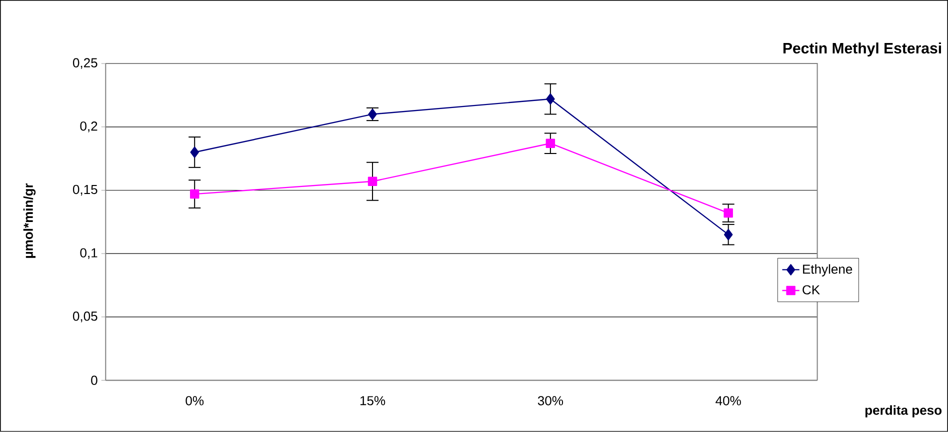 The width and height of the screenshot is (948, 432). Describe the element at coordinates (85, 64) in the screenshot. I see `y-tick-label: 0,25` at that location.